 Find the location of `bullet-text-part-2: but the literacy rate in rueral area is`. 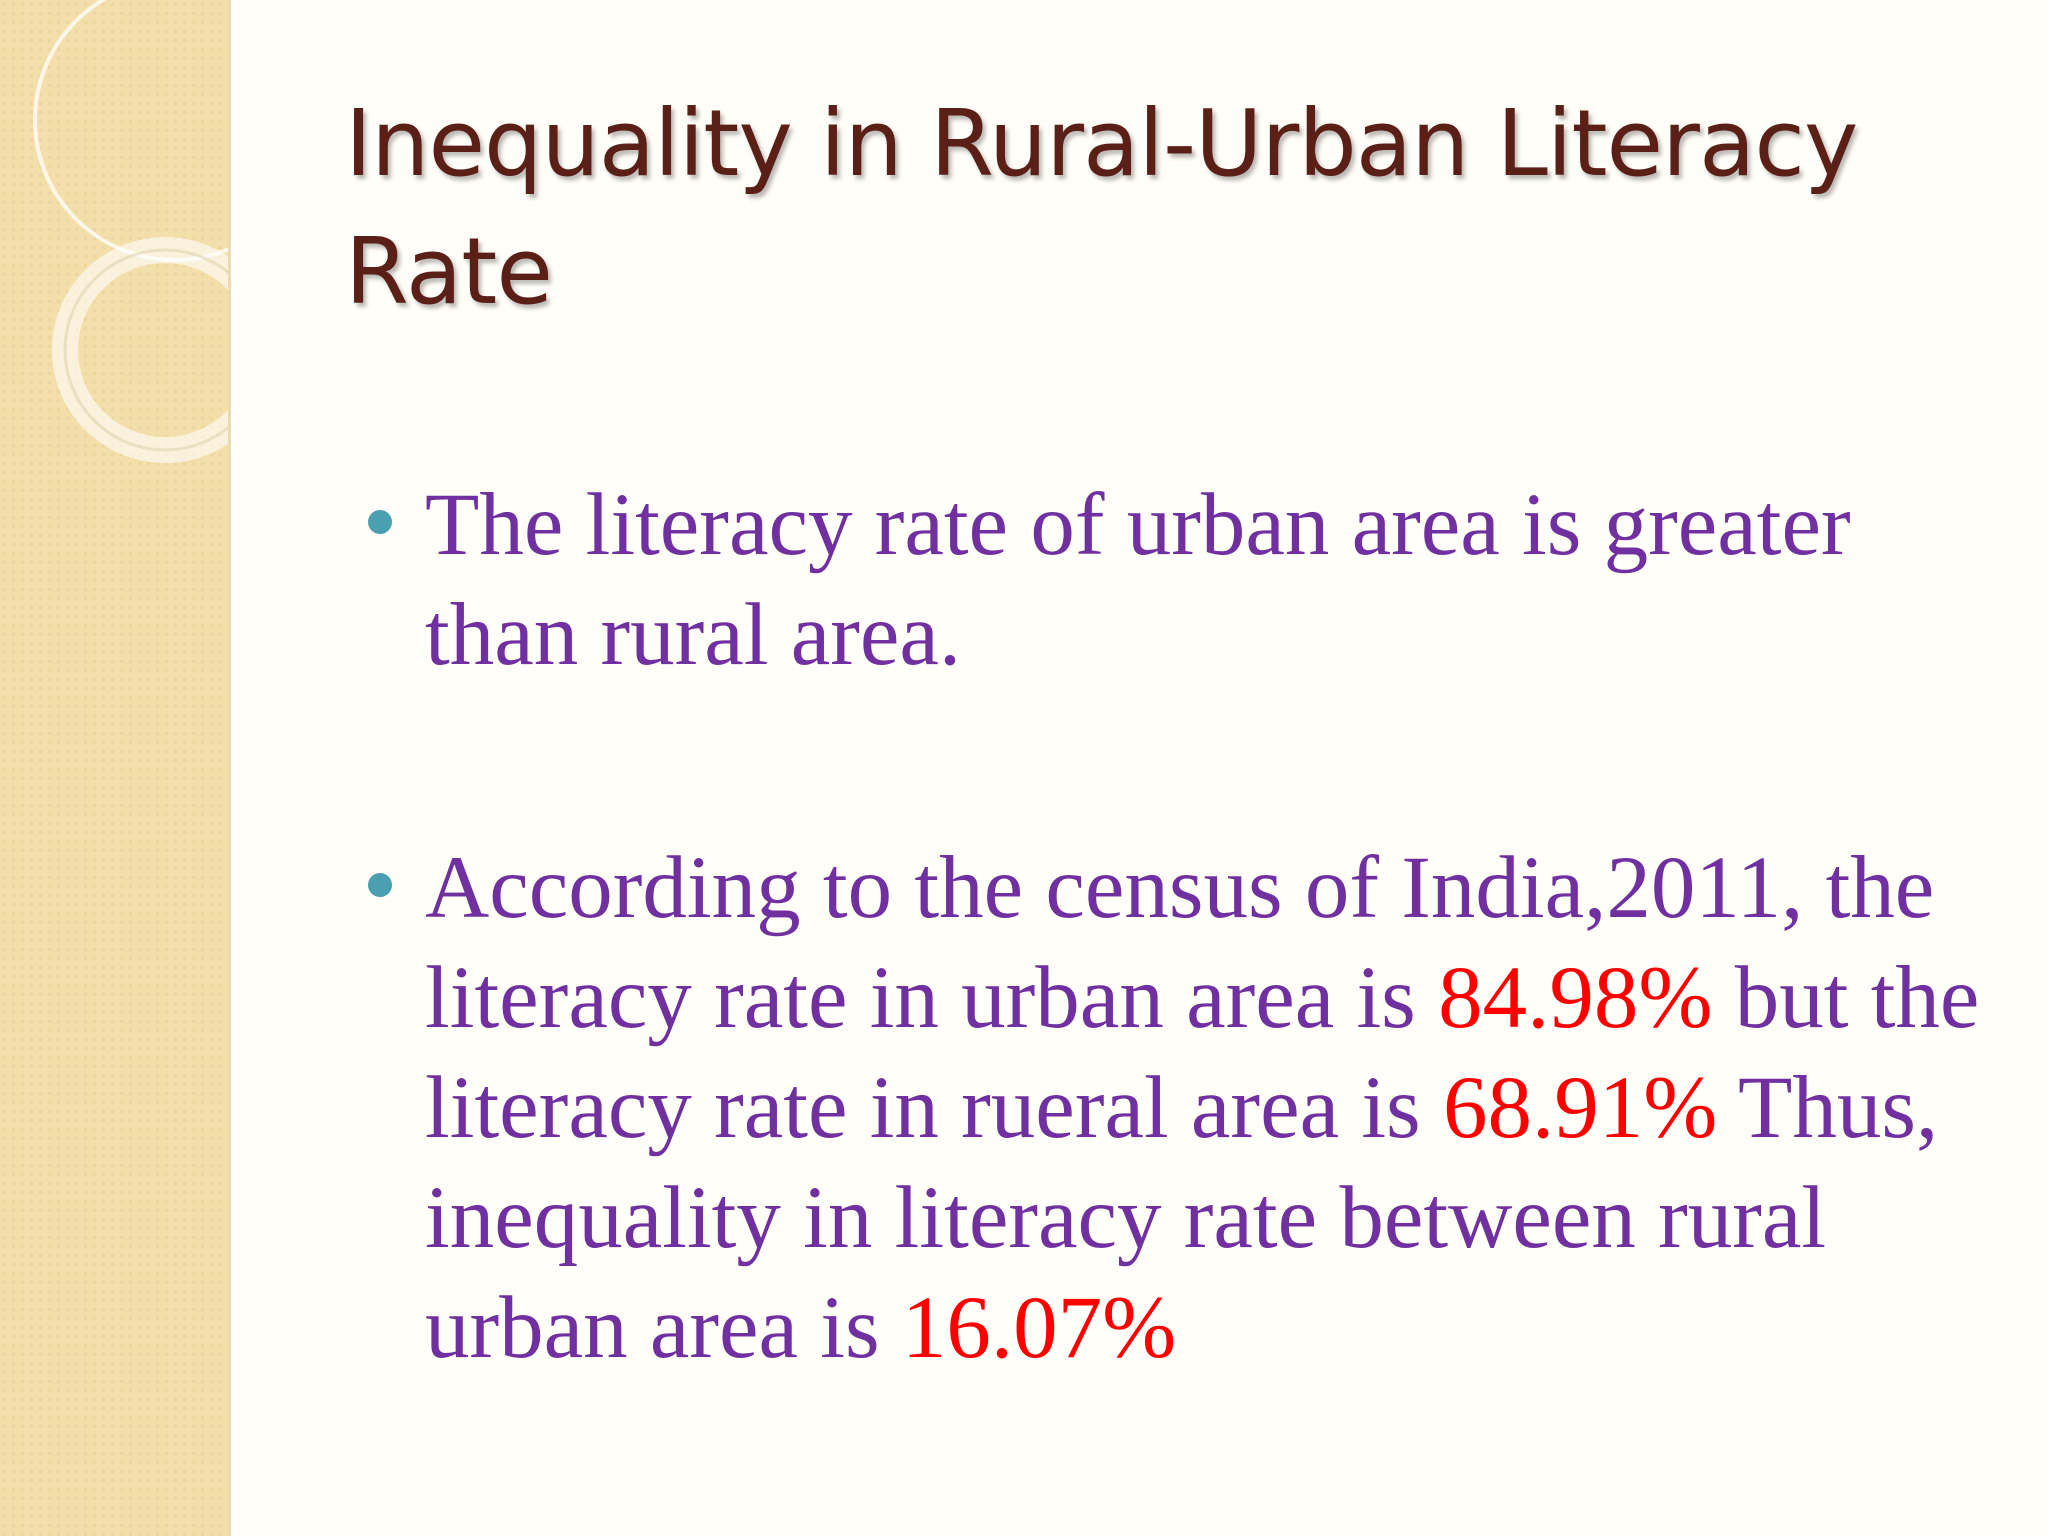

bullet-text-part-2: but the literacy rate in rueral area is is located at coordinates (1202, 1053).